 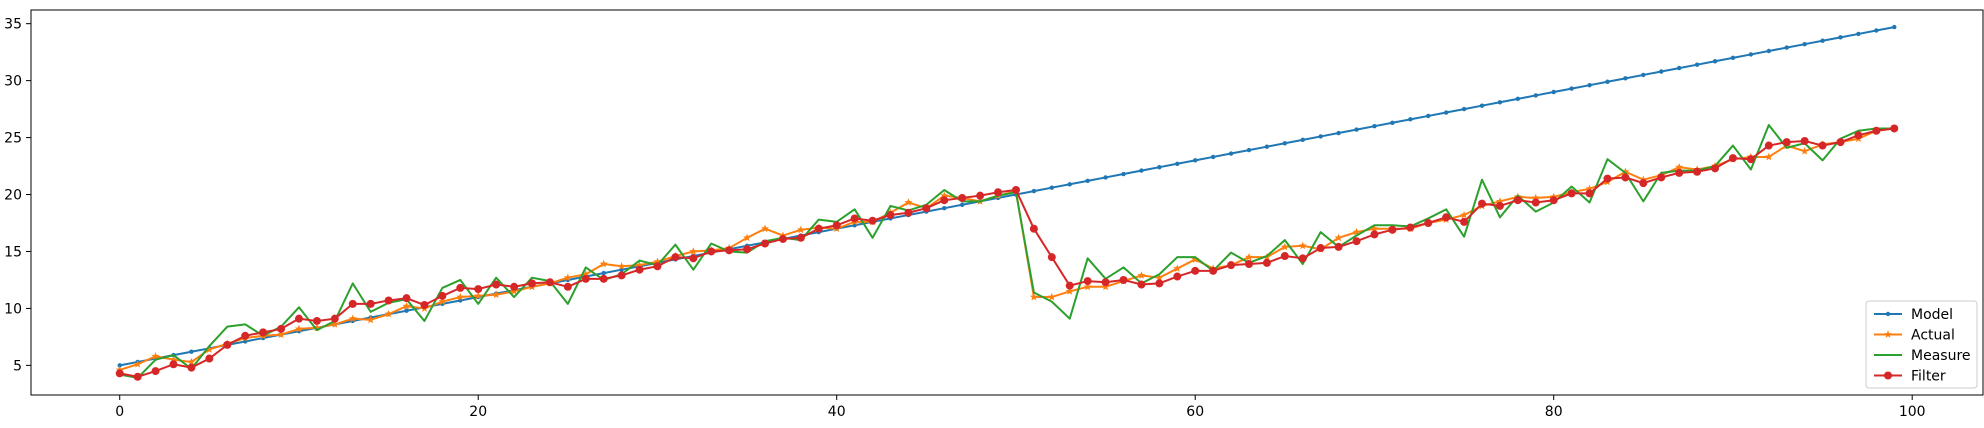 What do you see at coordinates (13, 252) in the screenshot?
I see `y-tick-label: 15` at bounding box center [13, 252].